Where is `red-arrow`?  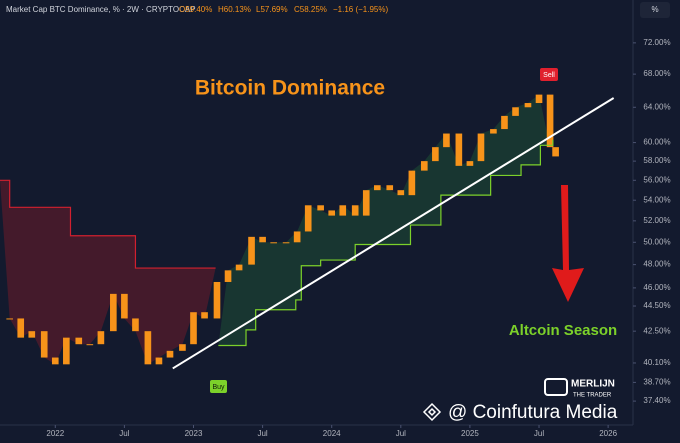 red-arrow is located at coordinates (568, 243).